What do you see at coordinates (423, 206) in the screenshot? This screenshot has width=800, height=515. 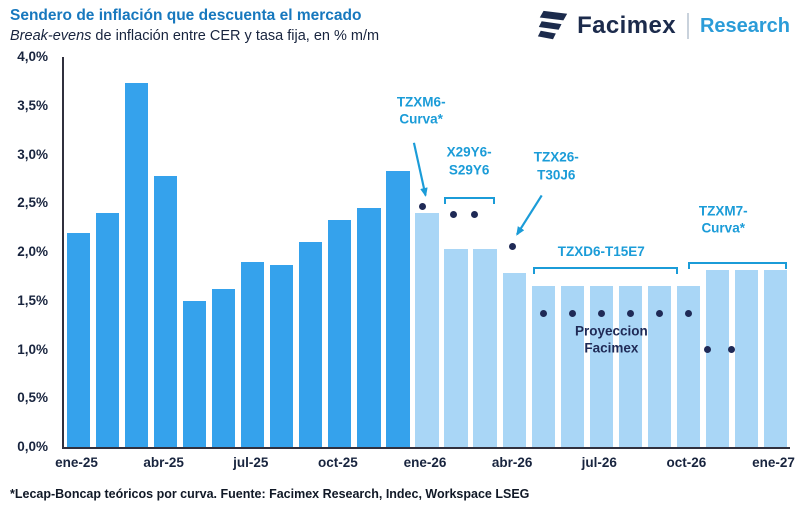 I see `annotation-dot-tzxm6-curva` at bounding box center [423, 206].